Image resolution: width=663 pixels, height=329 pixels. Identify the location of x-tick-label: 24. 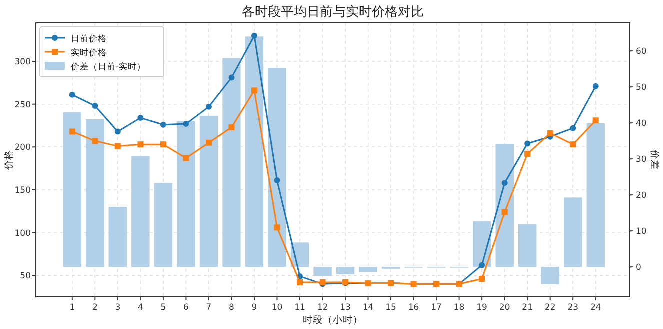
(596, 308).